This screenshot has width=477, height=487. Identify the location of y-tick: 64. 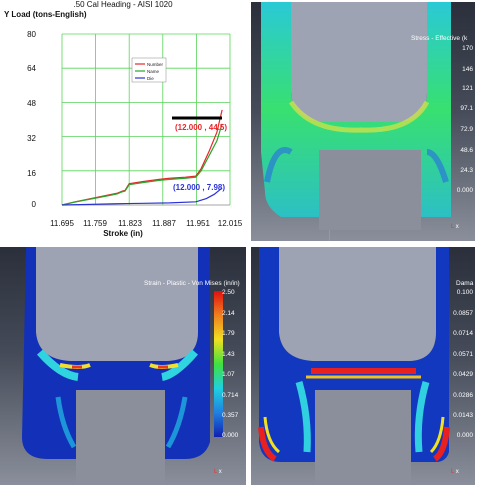
(31, 68).